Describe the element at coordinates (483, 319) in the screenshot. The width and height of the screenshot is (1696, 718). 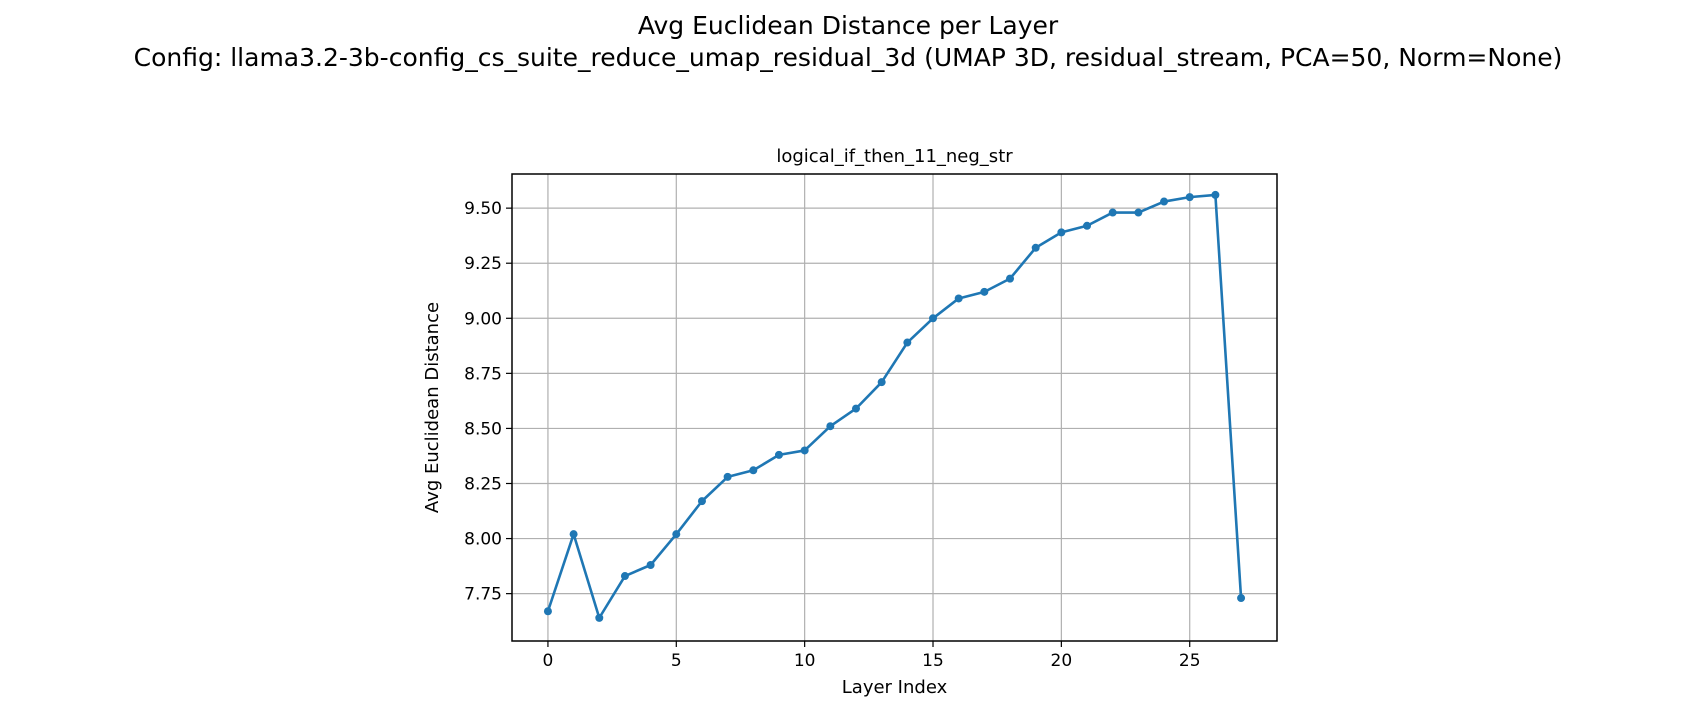
I see `y-tick-label: 9.00` at that location.